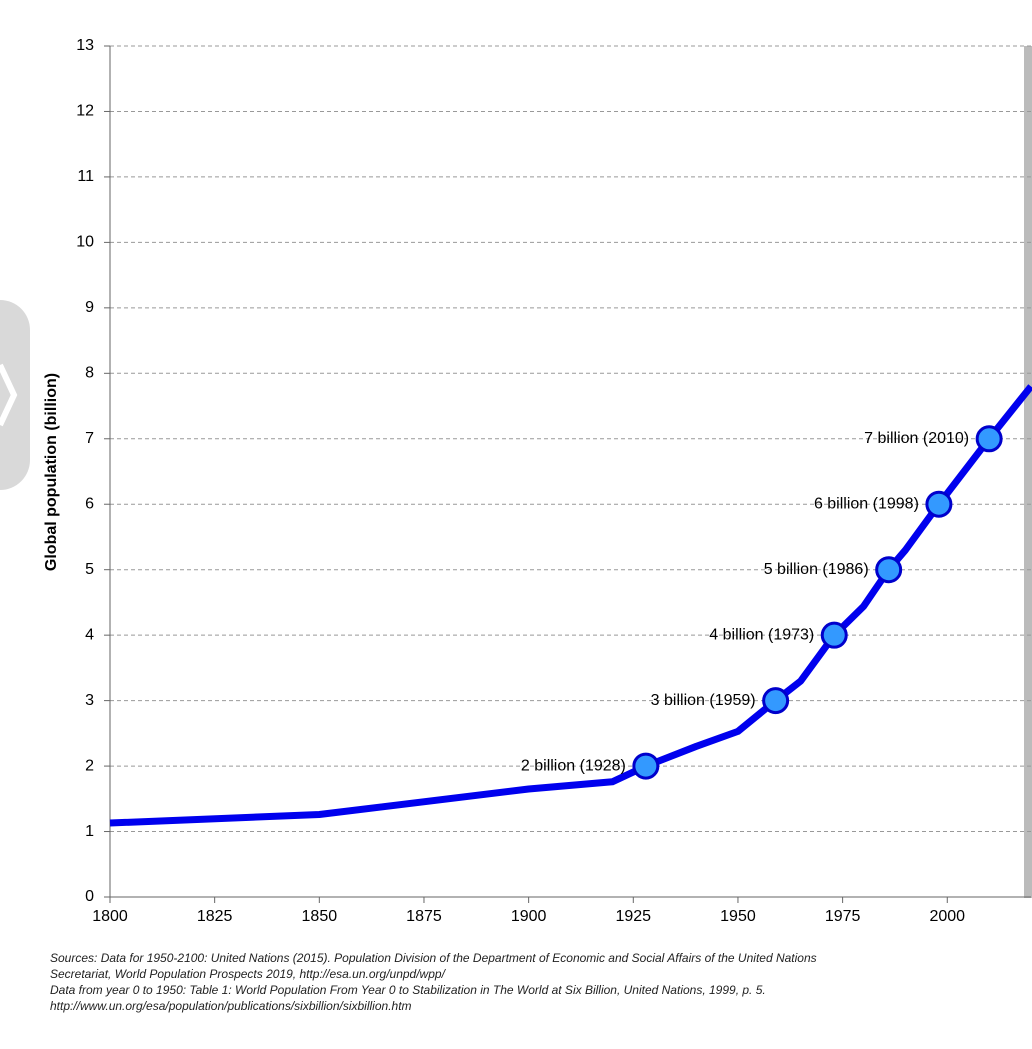 The width and height of the screenshot is (1032, 1049). Describe the element at coordinates (320, 916) in the screenshot. I see `x-tick-label: 1850` at that location.